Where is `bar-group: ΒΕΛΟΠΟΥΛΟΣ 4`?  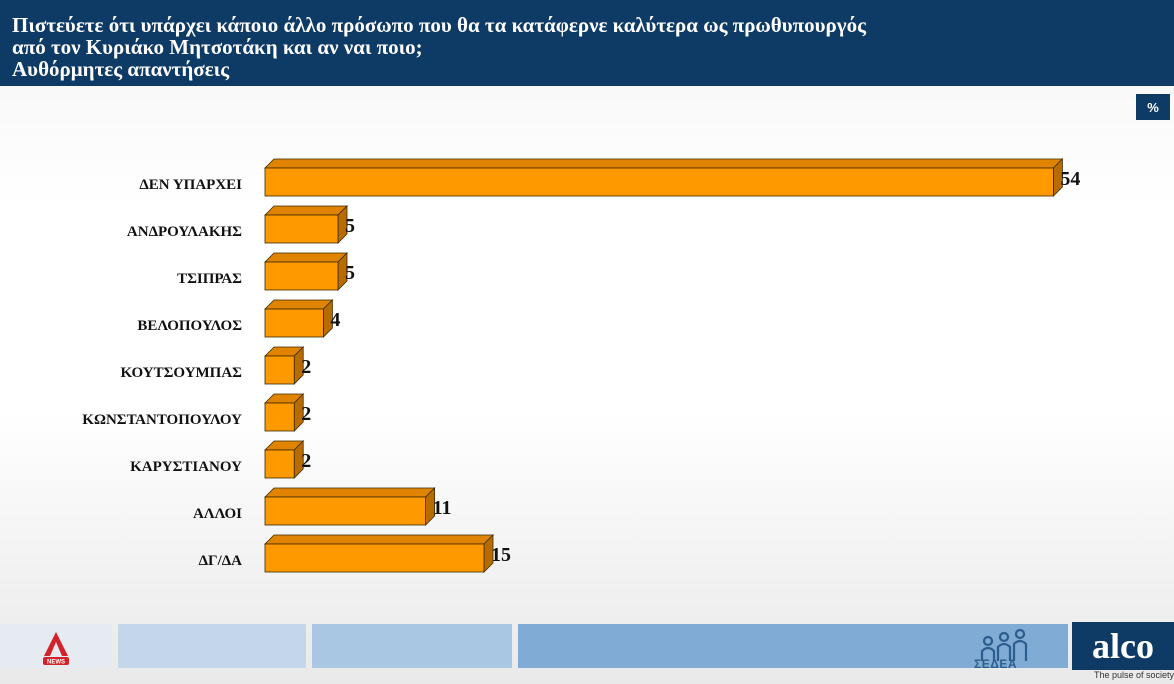
bar-group: ΒΕΛΟΠΟΥΛΟΣ 4 is located at coordinates (238, 318).